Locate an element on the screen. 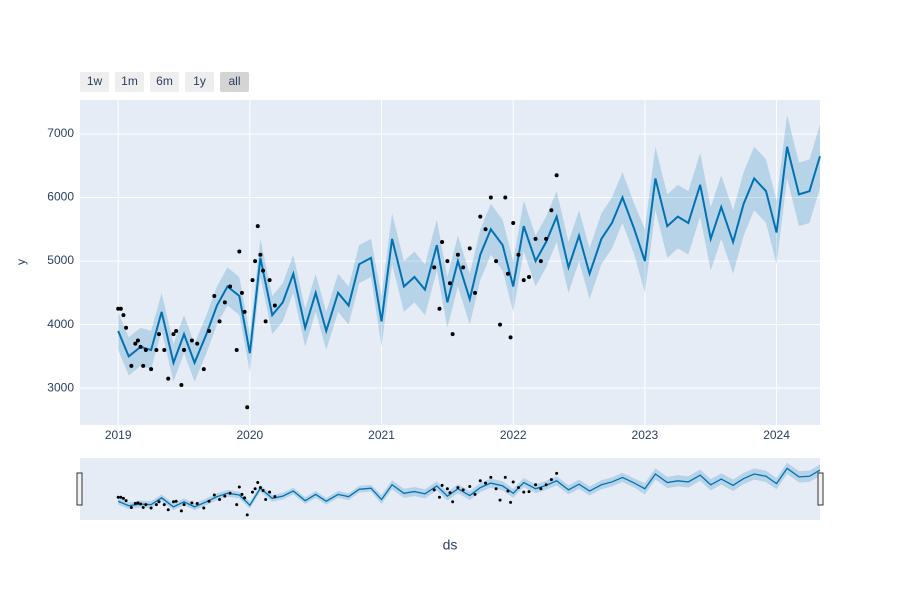 This screenshot has height=605, width=900. range-button-label: 1m is located at coordinates (129, 81).